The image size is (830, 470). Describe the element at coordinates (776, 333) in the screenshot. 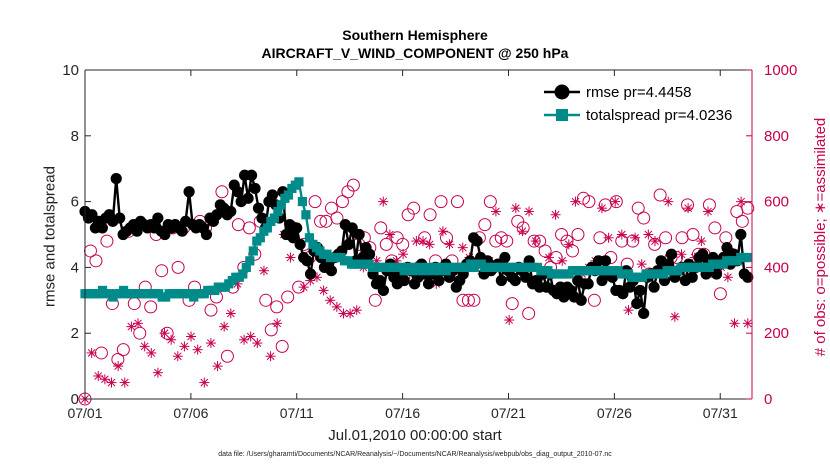

I see `y-right-tick-label: 200` at that location.